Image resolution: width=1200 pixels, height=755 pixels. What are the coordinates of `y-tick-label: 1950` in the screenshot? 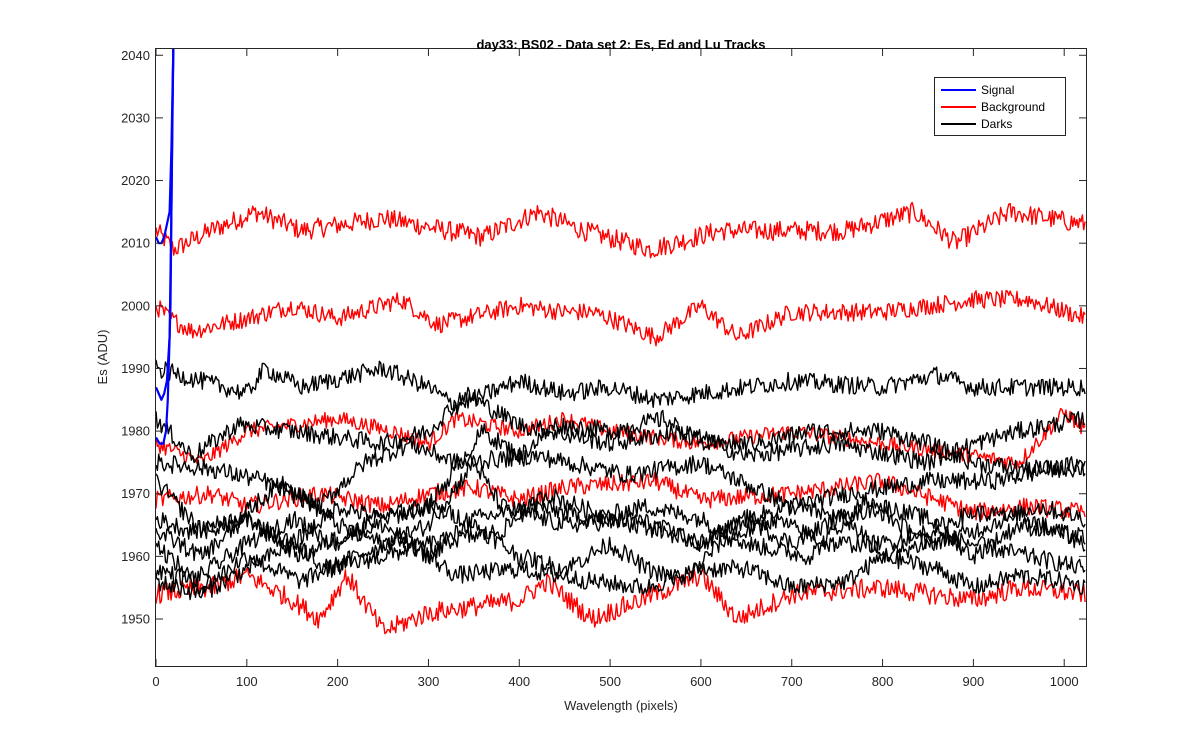 It's located at (135, 619).